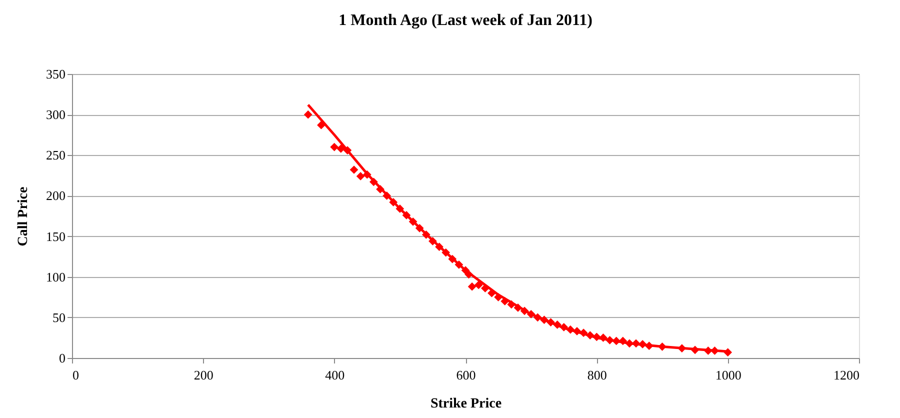 Image resolution: width=900 pixels, height=418 pixels. Describe the element at coordinates (465, 20) in the screenshot. I see `chart-title: 1 Month Ago (Last week of Jan 2011)` at that location.